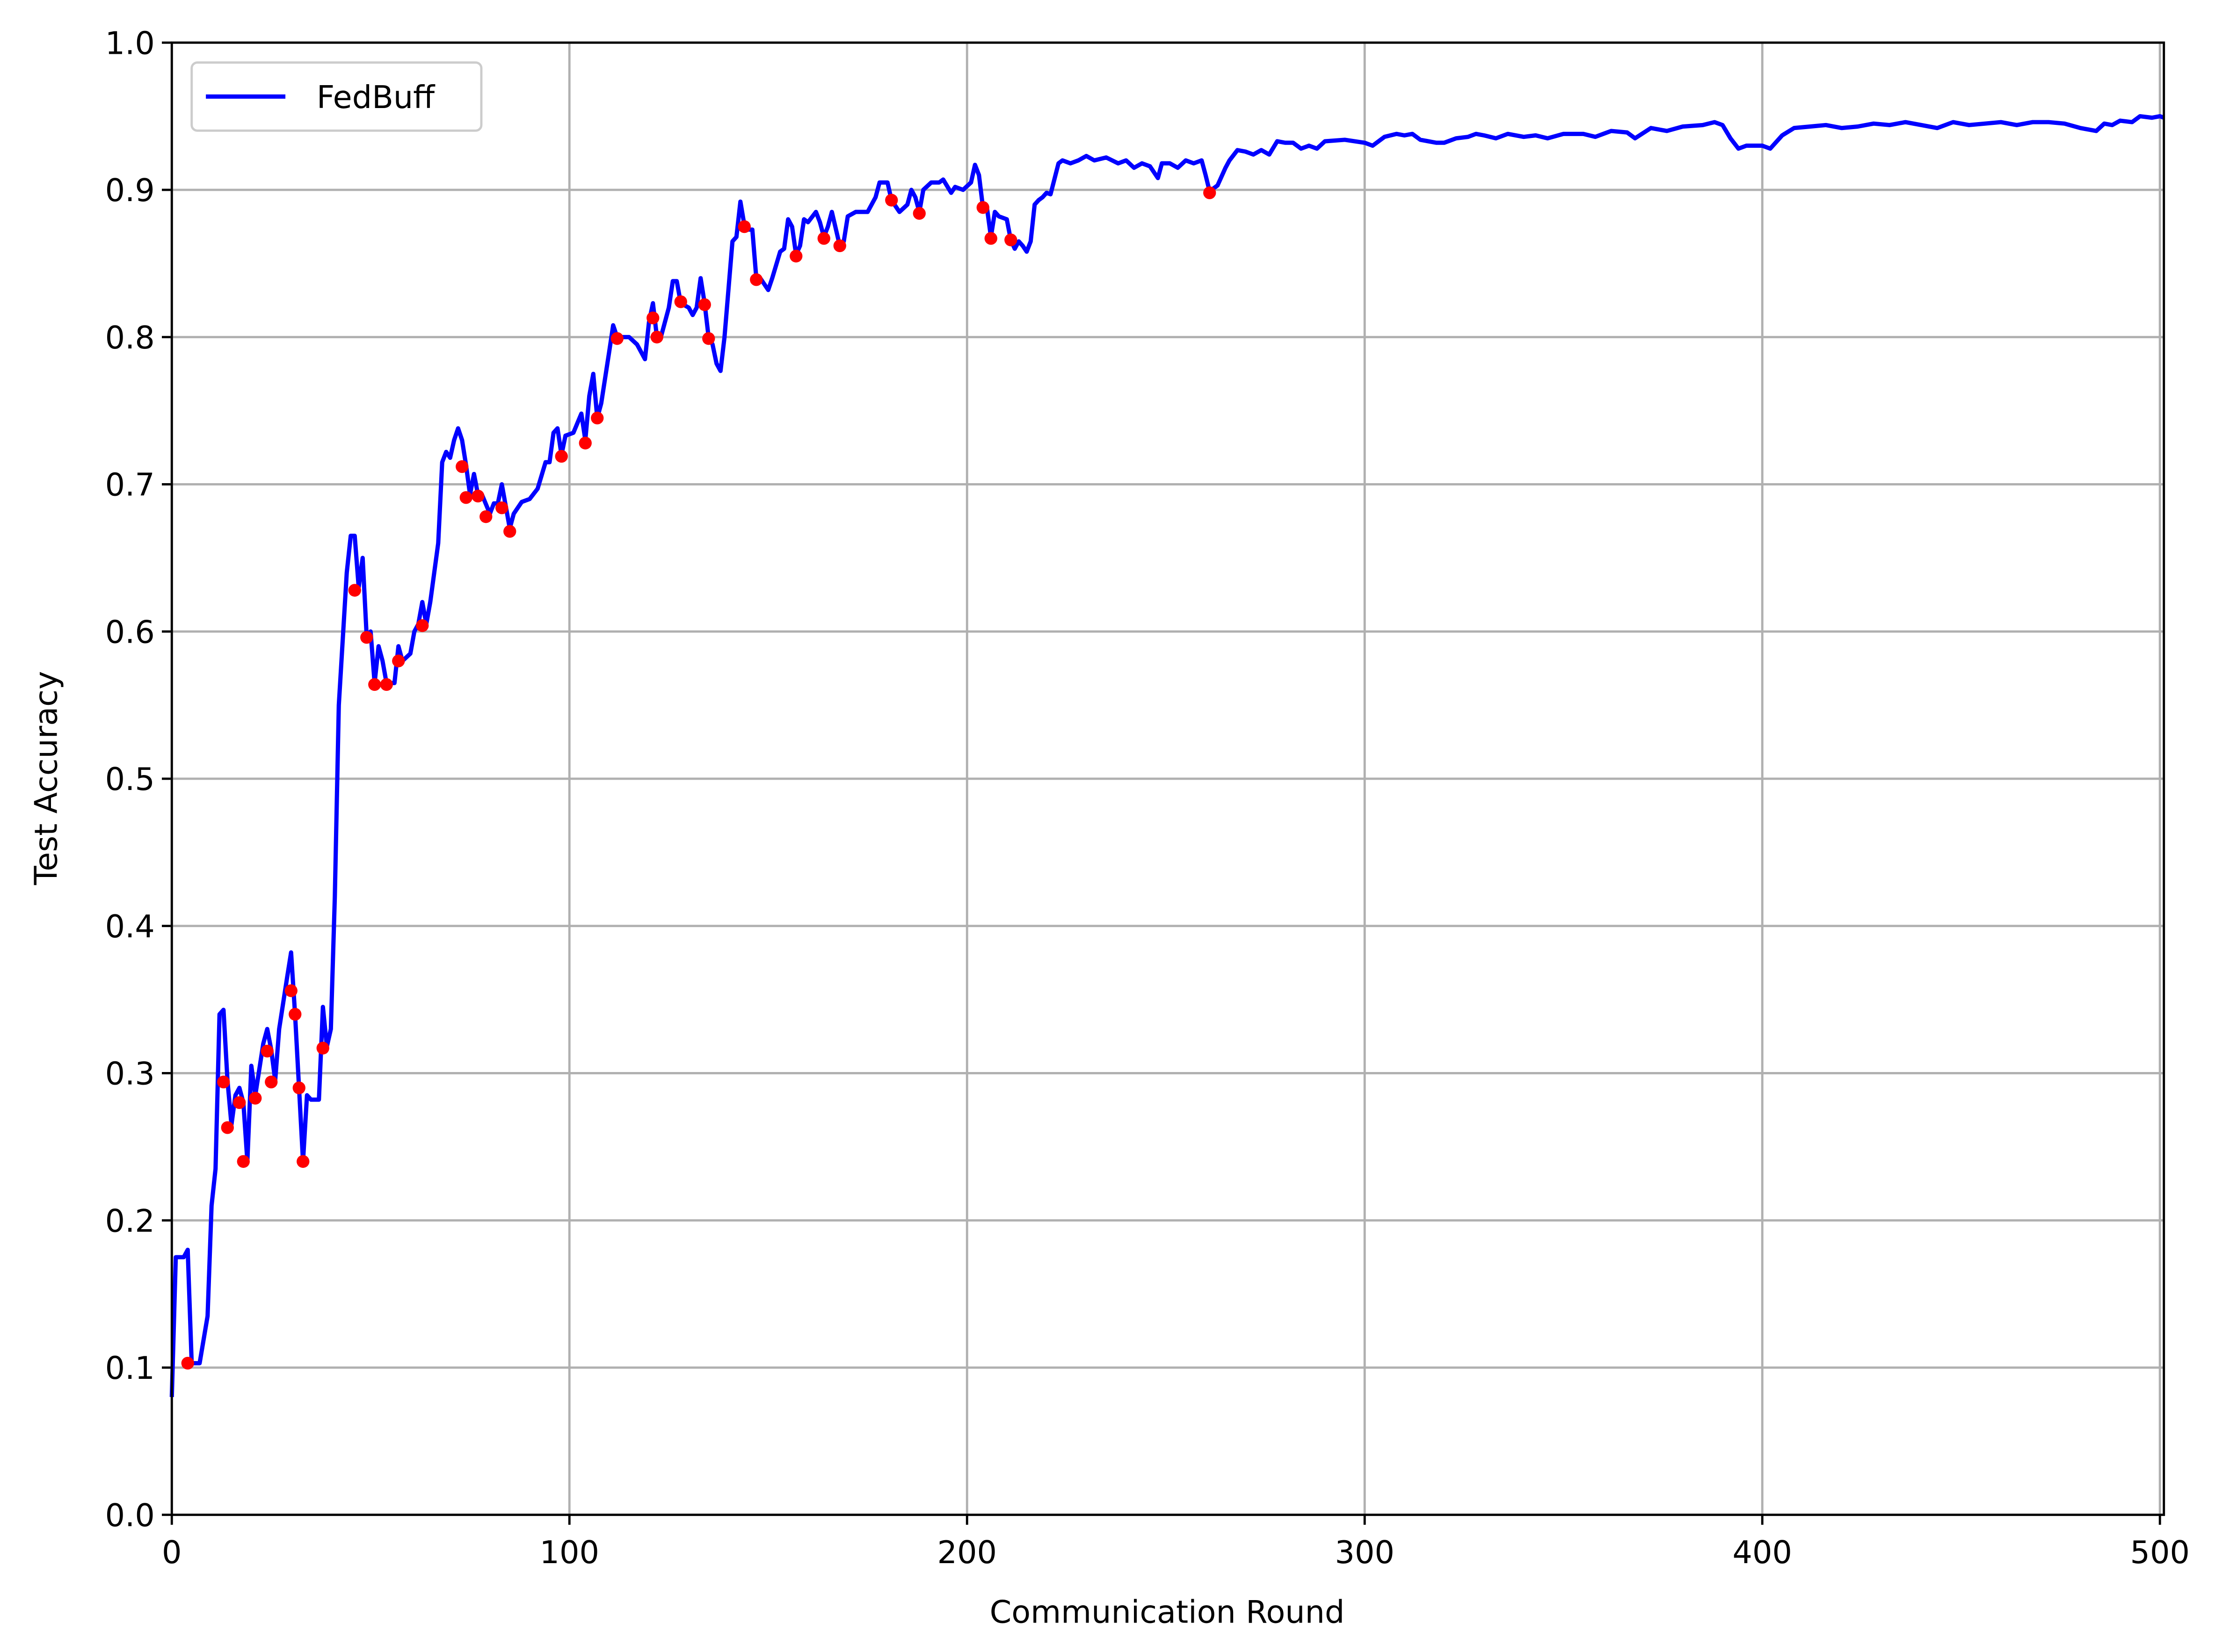  I want to click on y-tick-label: 0.3, so click(130, 1074).